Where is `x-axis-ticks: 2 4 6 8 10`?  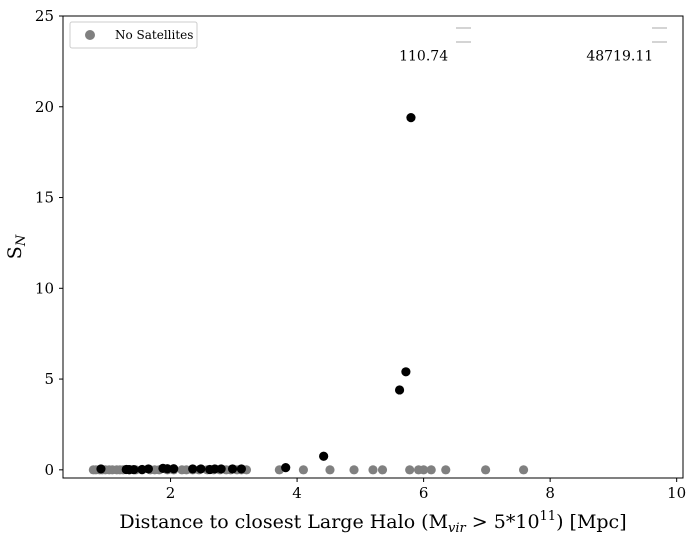 x-axis-ticks: 2 4 6 8 10 is located at coordinates (426, 490).